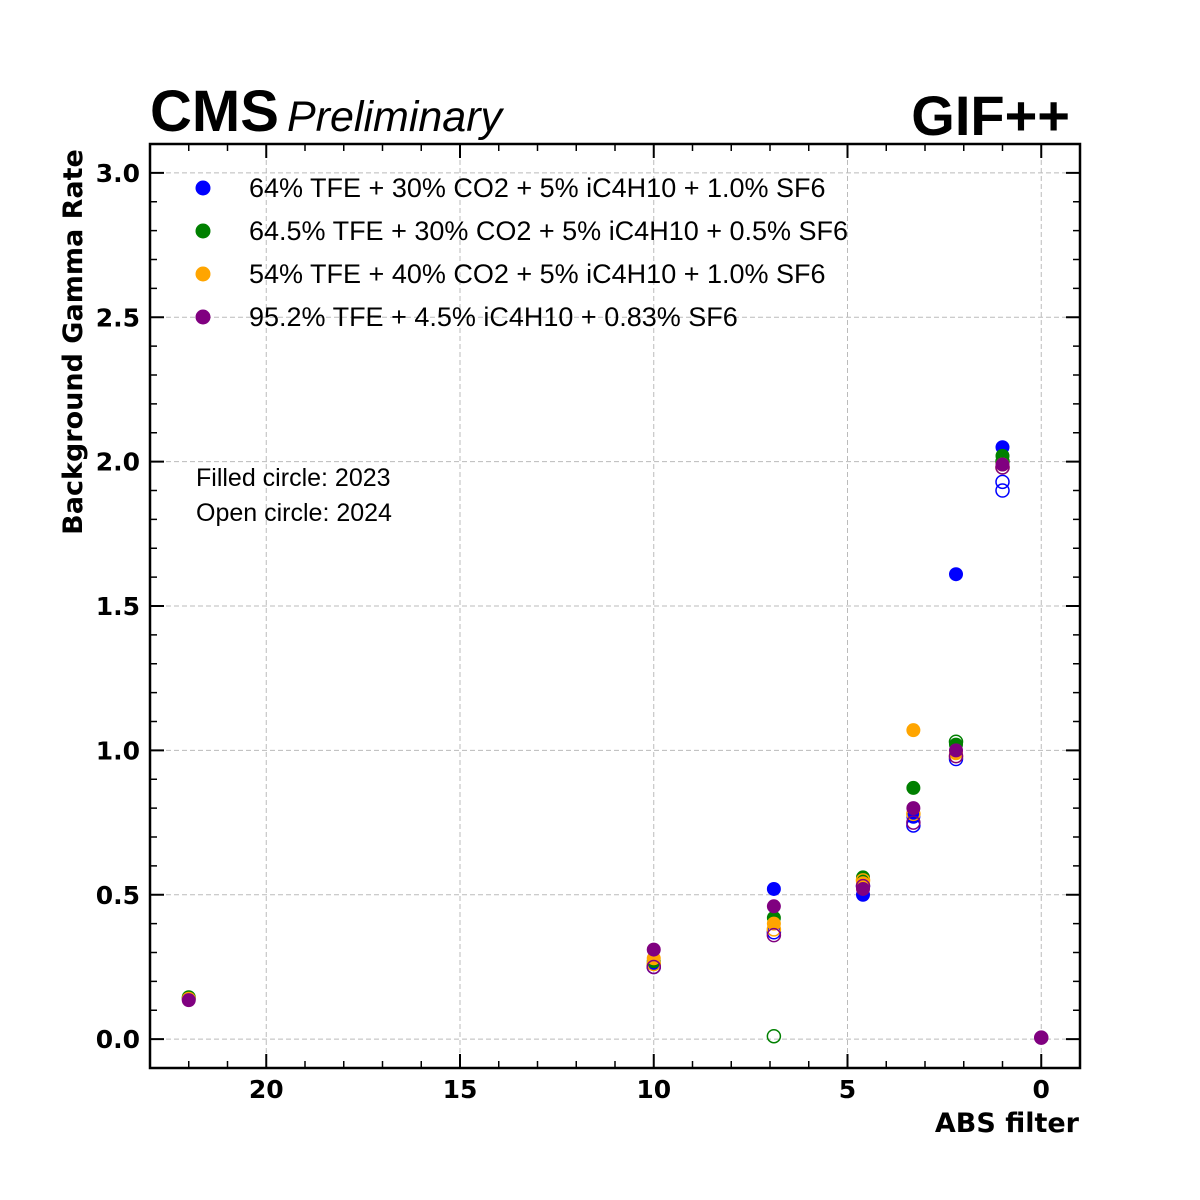  I want to click on x-axis-label: ABS filter, so click(1007, 1123).